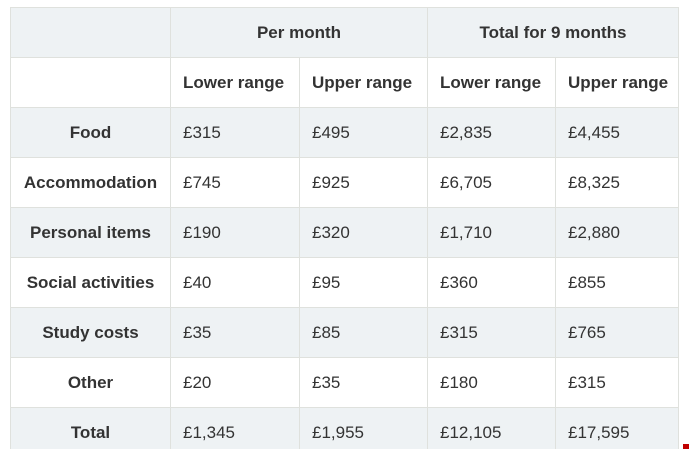  What do you see at coordinates (90, 32) in the screenshot?
I see `corner-cell-top` at bounding box center [90, 32].